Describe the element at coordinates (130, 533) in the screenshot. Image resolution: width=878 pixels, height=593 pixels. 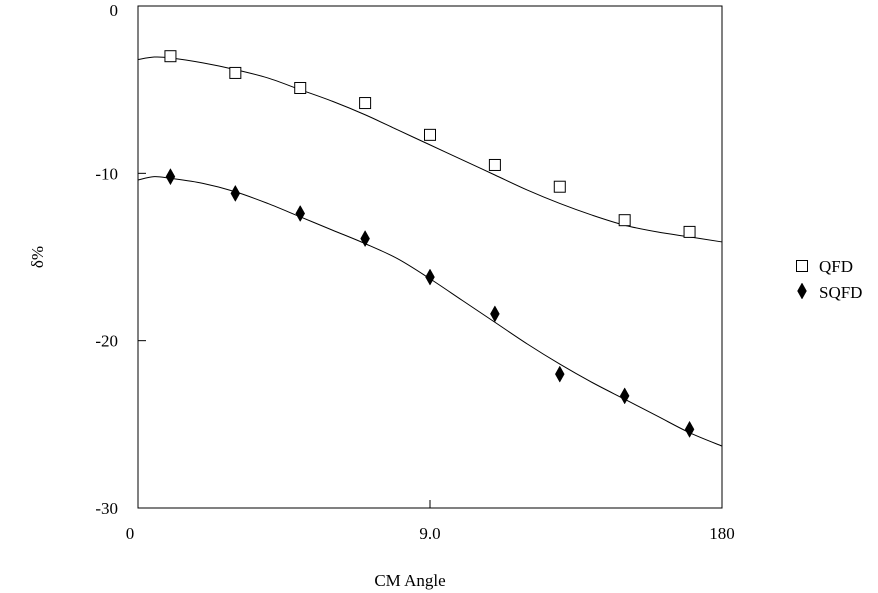
I see `x-tick-label: 0` at that location.